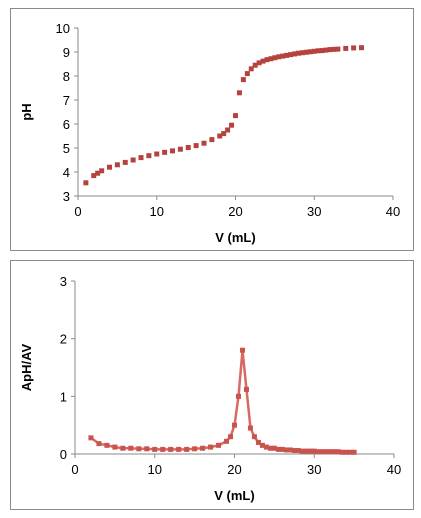  I want to click on y-tick-label: 7, so click(66, 100).